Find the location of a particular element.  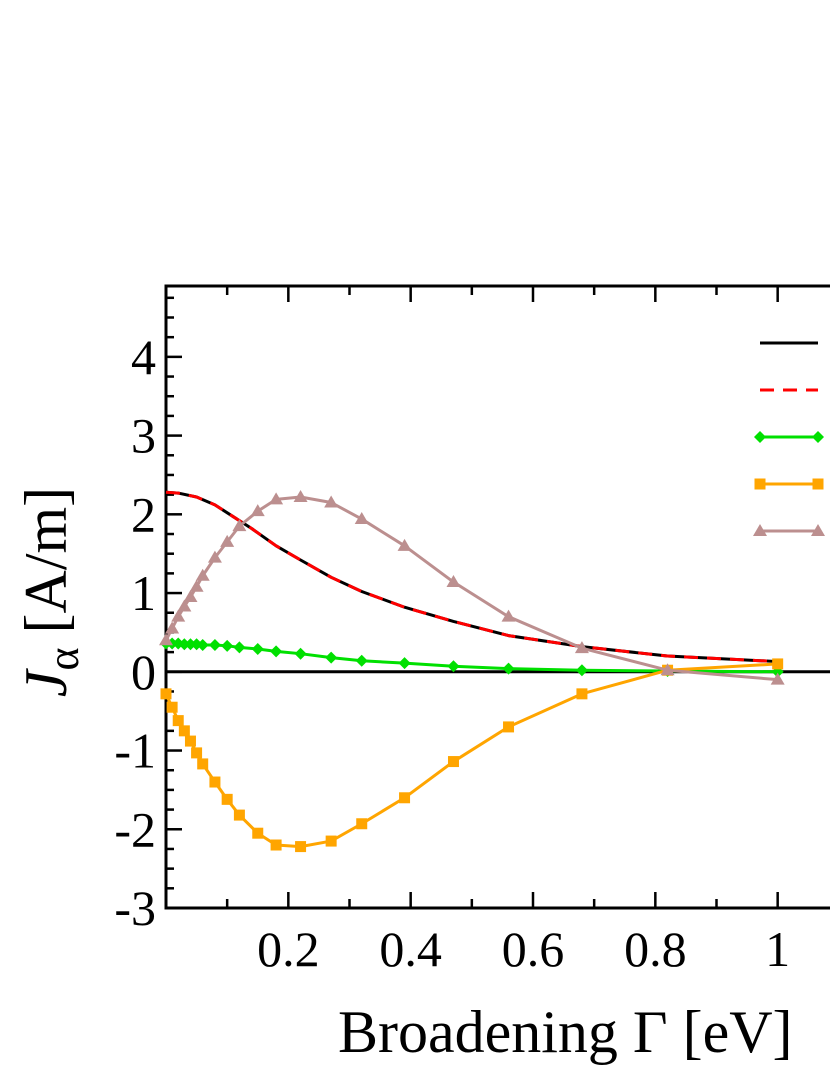

x-tick-label: 0.4 is located at coordinates (410, 949).